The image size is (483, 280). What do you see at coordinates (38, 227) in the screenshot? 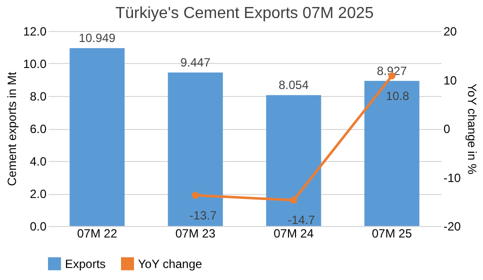
I see `y-tick-label: 0.0` at bounding box center [38, 227].